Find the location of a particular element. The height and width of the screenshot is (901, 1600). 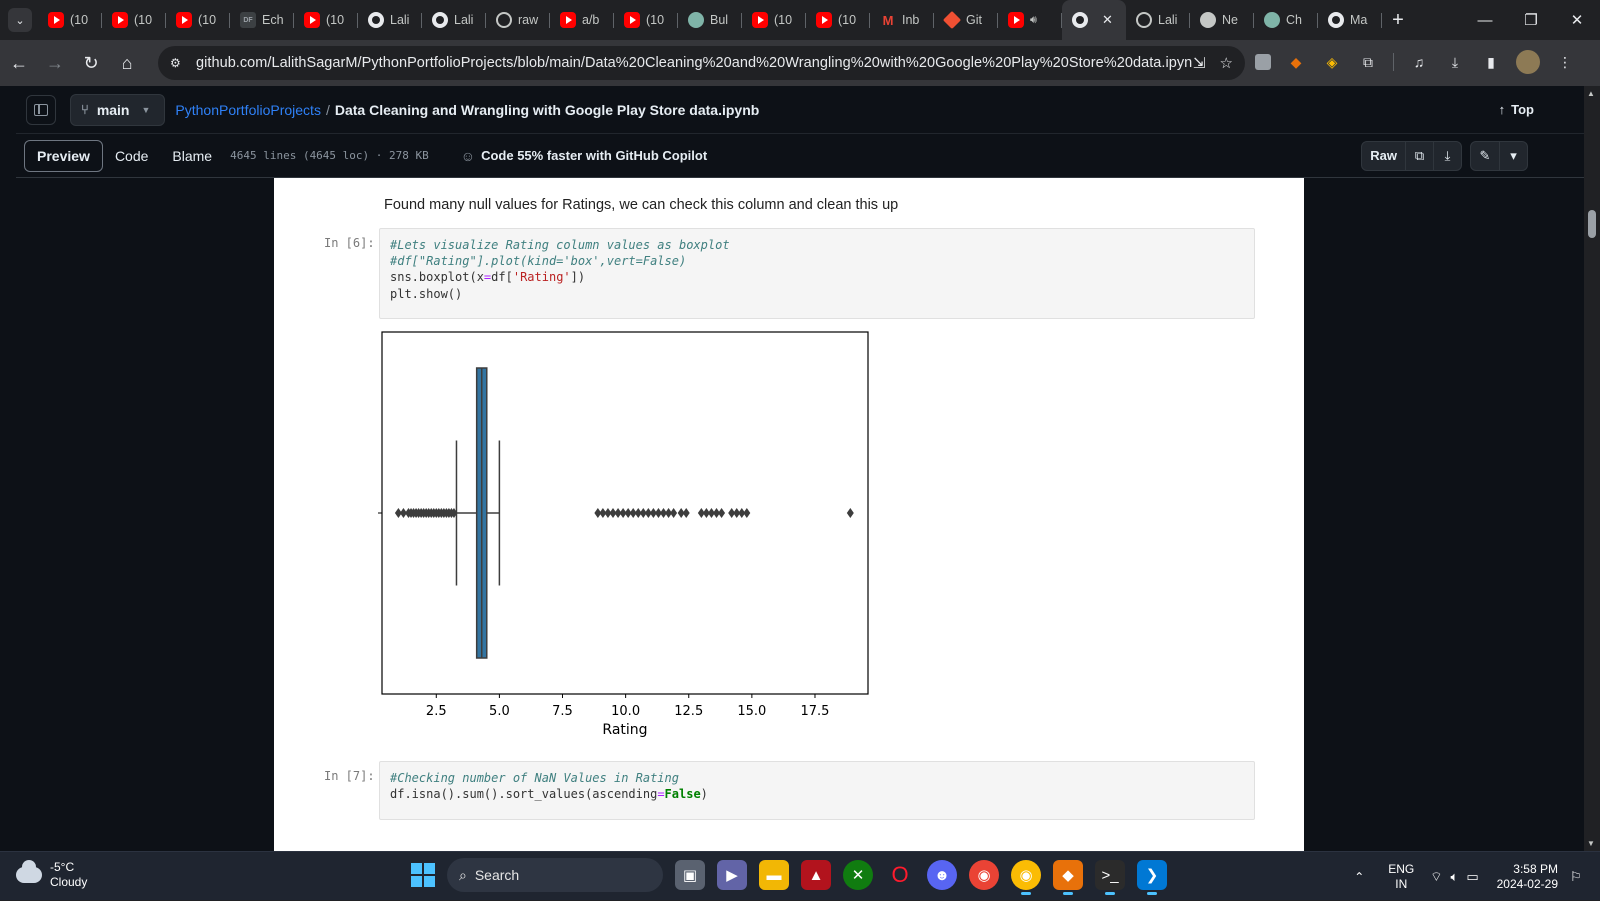

game-app-icon: ▲ is located at coordinates (816, 875).